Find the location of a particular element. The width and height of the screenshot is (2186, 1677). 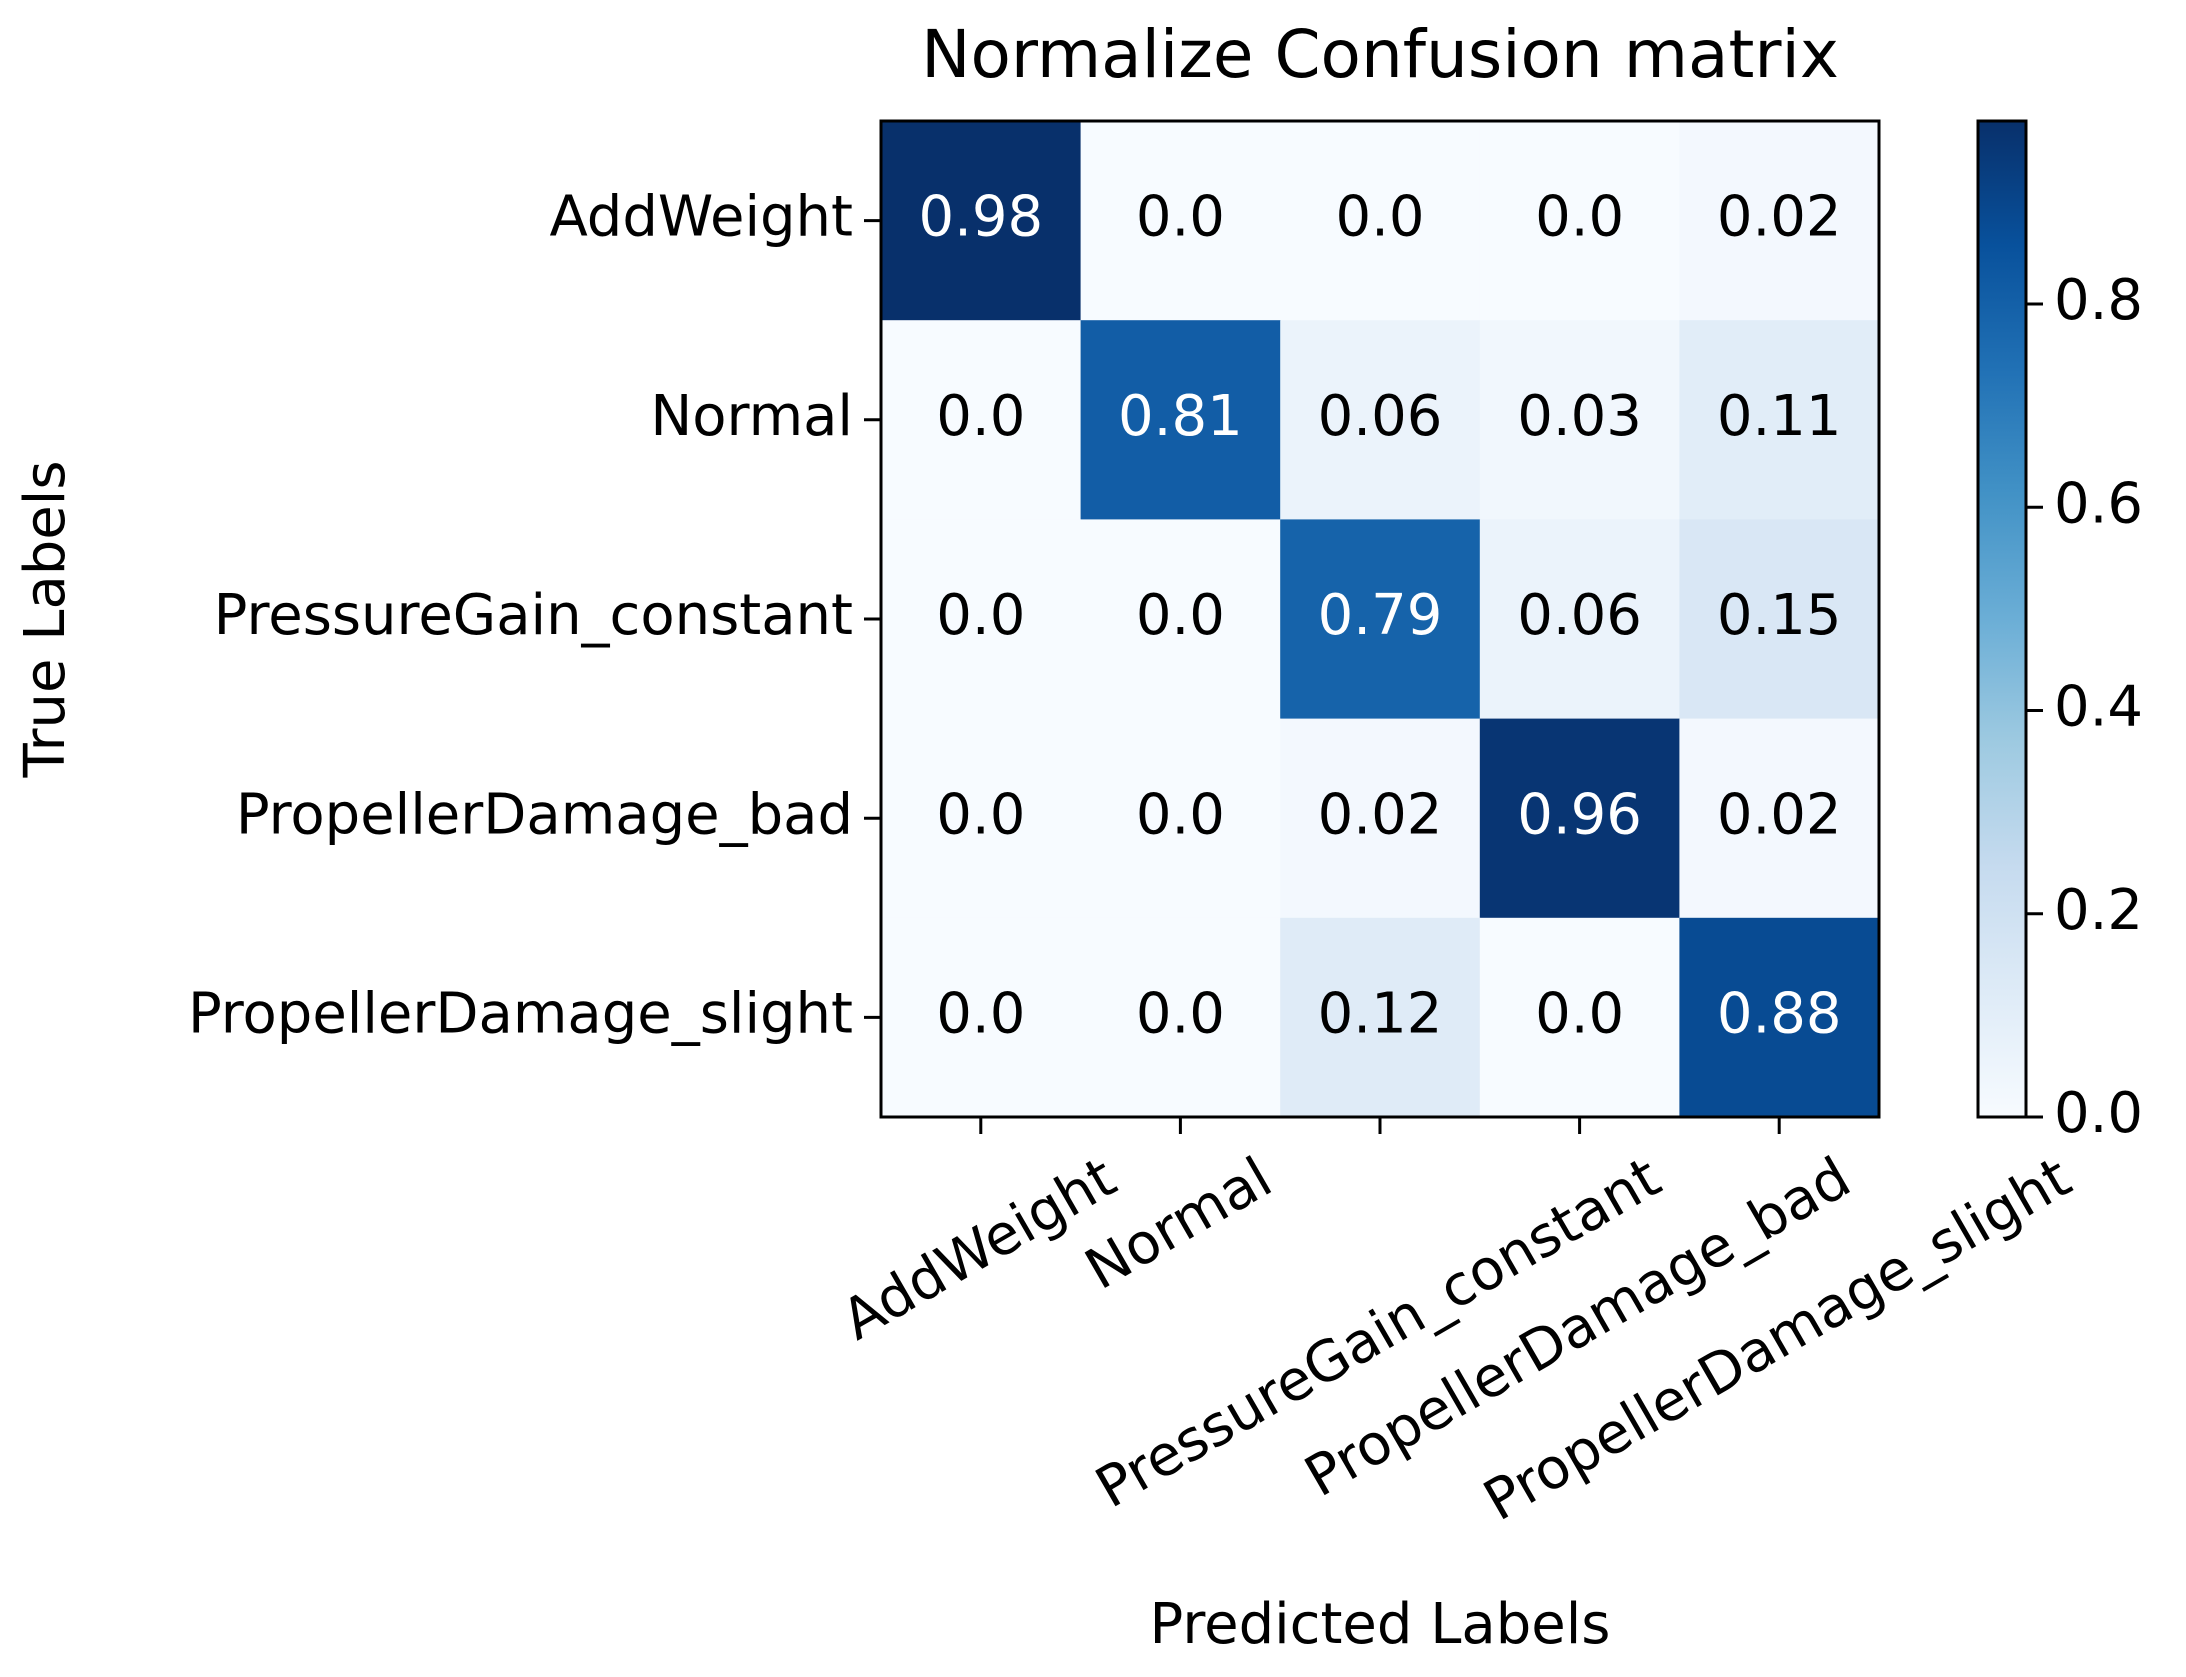

y-tick-label: Normal is located at coordinates (751, 416).